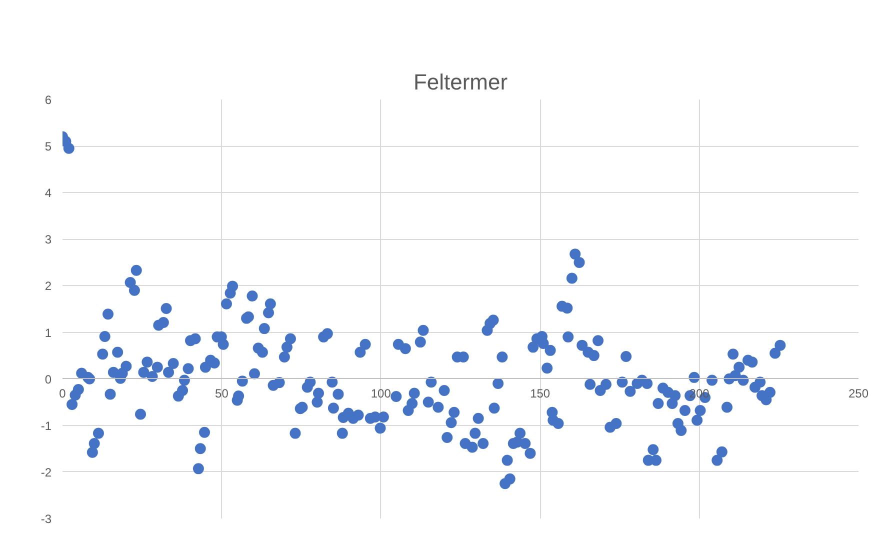 The width and height of the screenshot is (892, 539). Describe the element at coordinates (48, 379) in the screenshot. I see `y-tick-label: 0` at that location.